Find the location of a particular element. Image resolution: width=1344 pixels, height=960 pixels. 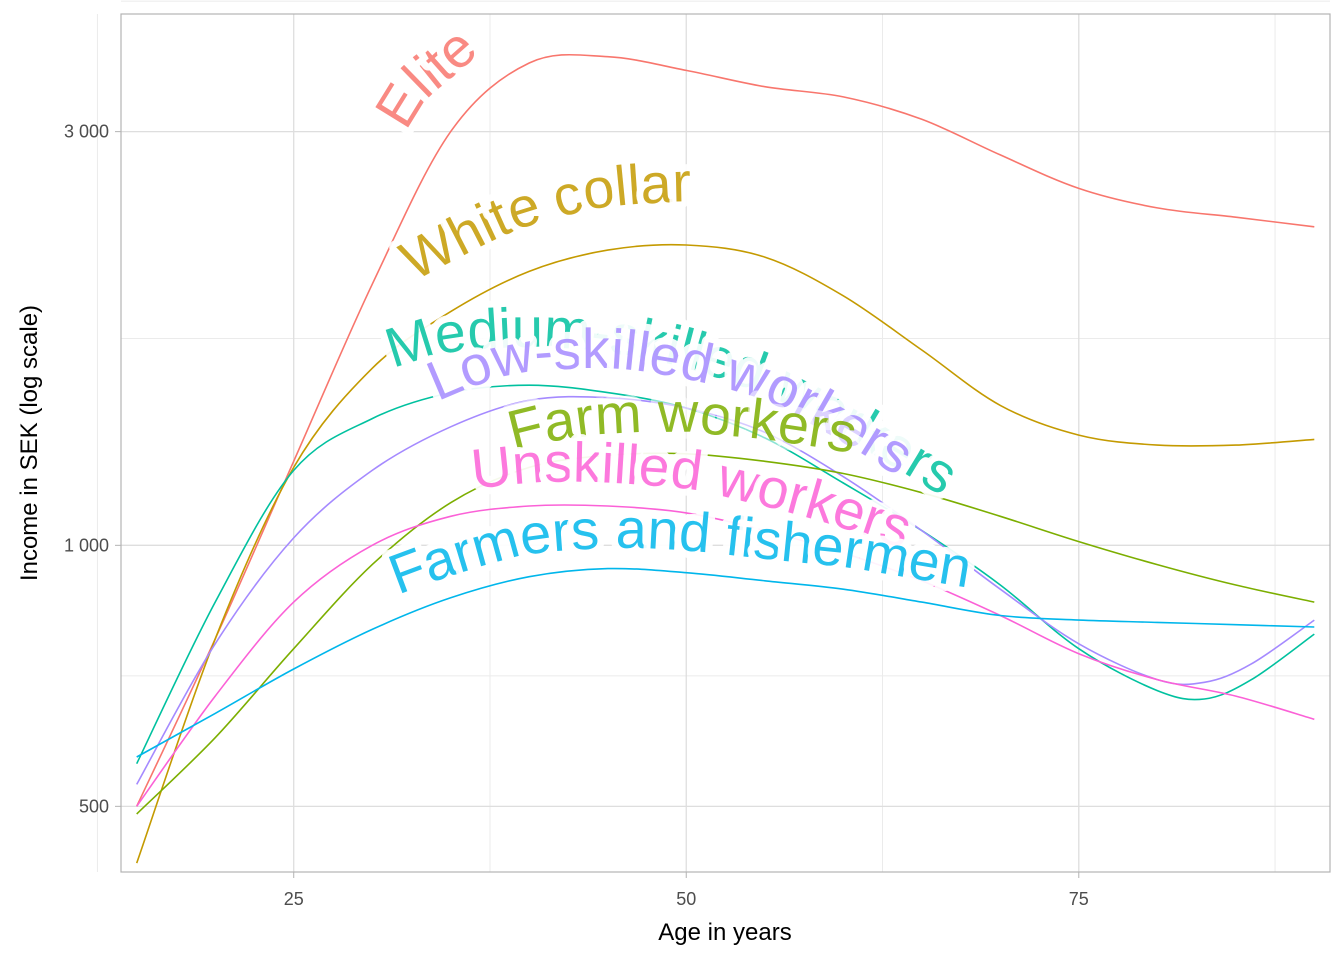

curve-label-textpath: Elite is located at coordinates (425, 76).